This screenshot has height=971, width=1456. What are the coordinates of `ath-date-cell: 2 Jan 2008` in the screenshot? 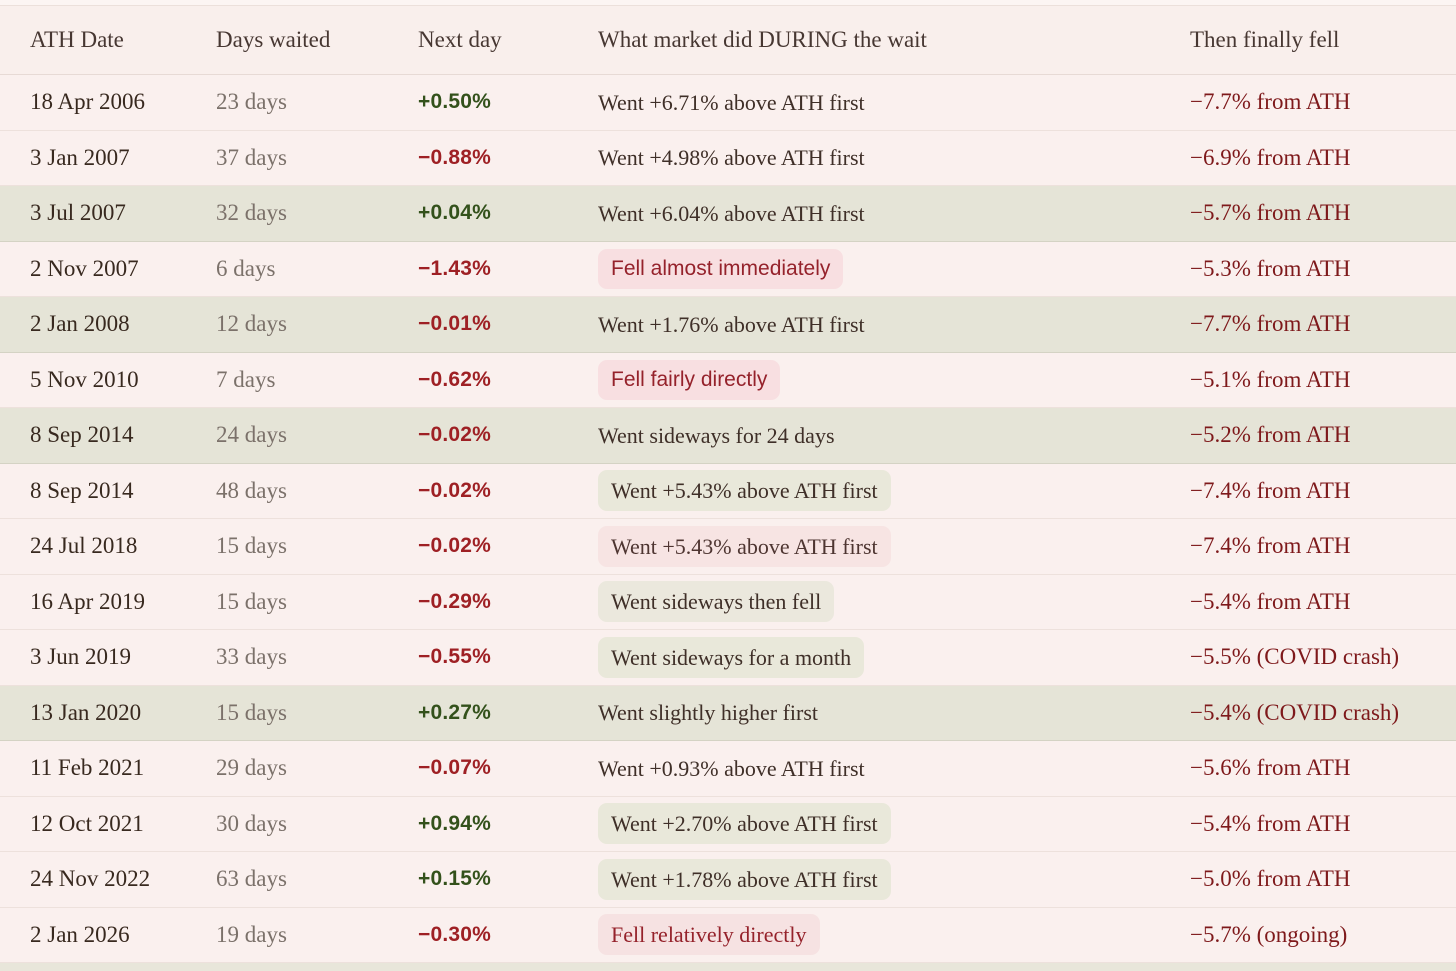 It's located at (80, 324).